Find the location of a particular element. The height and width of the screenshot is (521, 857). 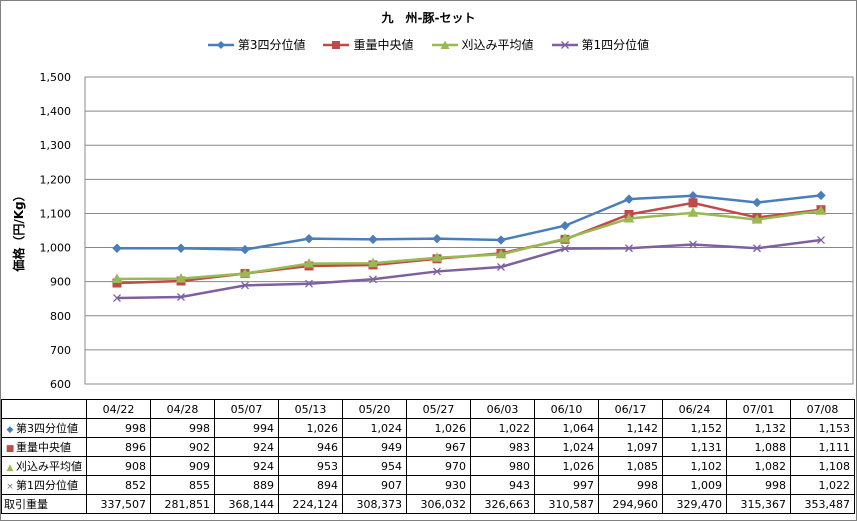

x-tick-label: 06/03 is located at coordinates (502, 409).